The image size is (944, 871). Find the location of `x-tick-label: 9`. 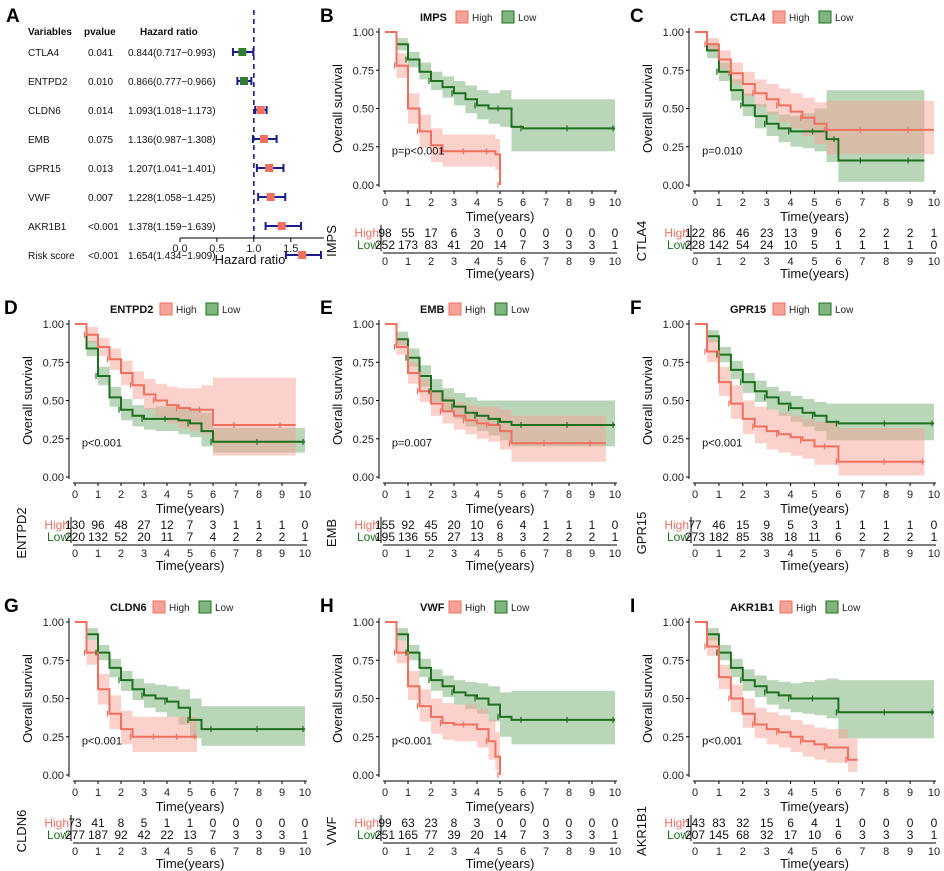

x-tick-label: 9 is located at coordinates (910, 495).